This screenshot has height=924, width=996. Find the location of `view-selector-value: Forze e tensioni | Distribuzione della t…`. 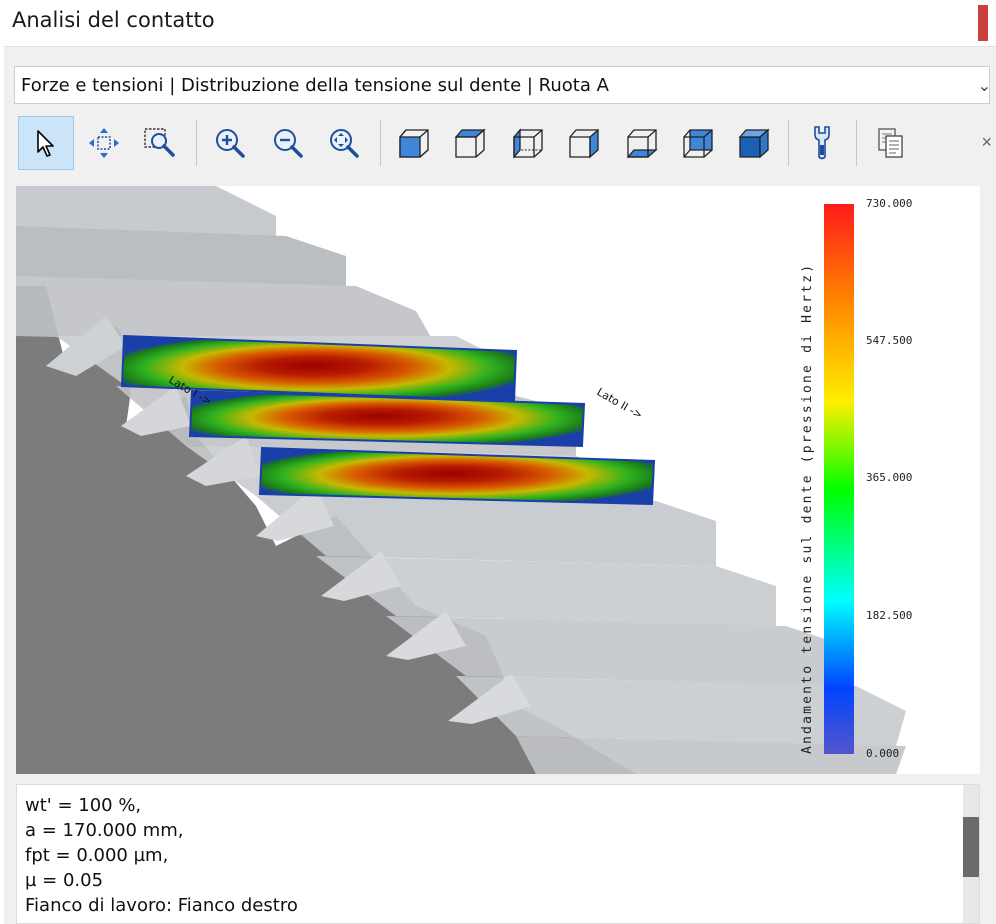

view-selector-value: Forze e tensioni | Distribuzione della t… is located at coordinates (315, 85).